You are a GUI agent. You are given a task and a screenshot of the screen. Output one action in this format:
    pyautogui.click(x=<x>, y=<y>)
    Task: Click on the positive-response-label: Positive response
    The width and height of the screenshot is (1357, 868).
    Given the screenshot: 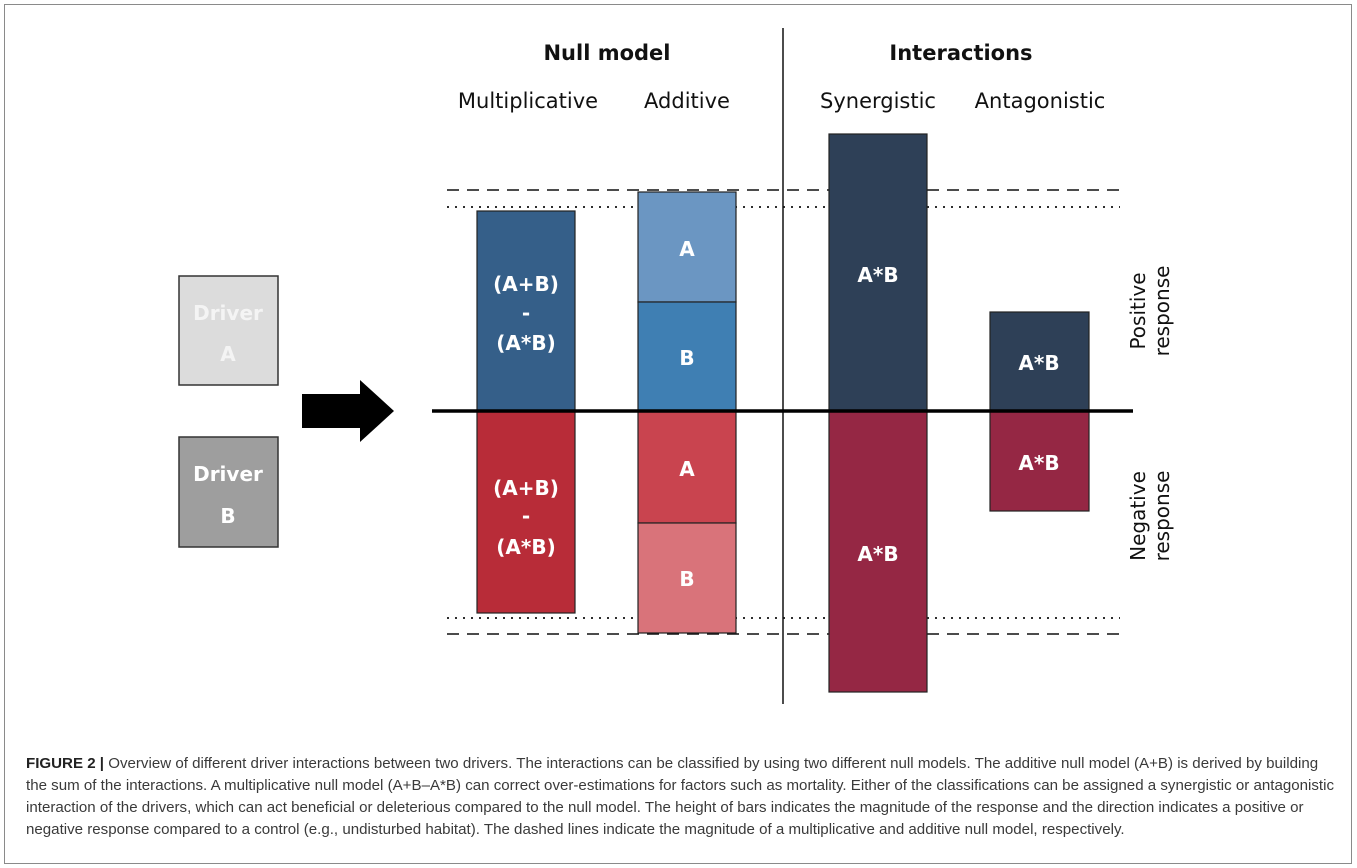 What is the action you would take?
    pyautogui.click(x=1150, y=311)
    